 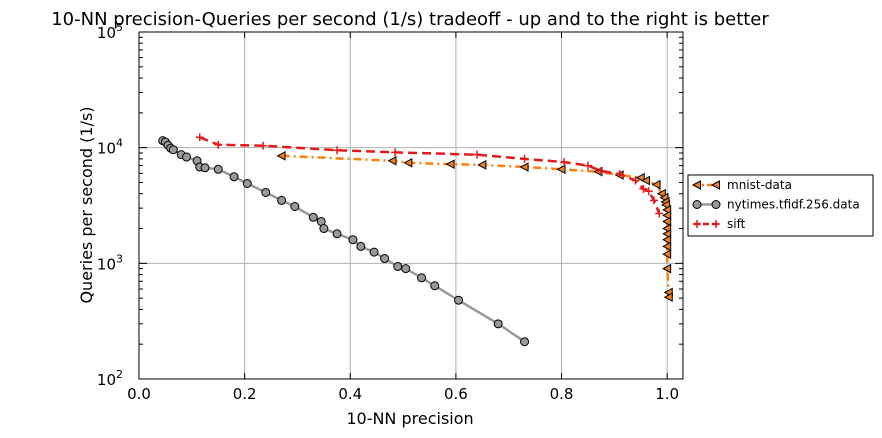 I want to click on y-tick-label: 10⁴, so click(x=110, y=147).